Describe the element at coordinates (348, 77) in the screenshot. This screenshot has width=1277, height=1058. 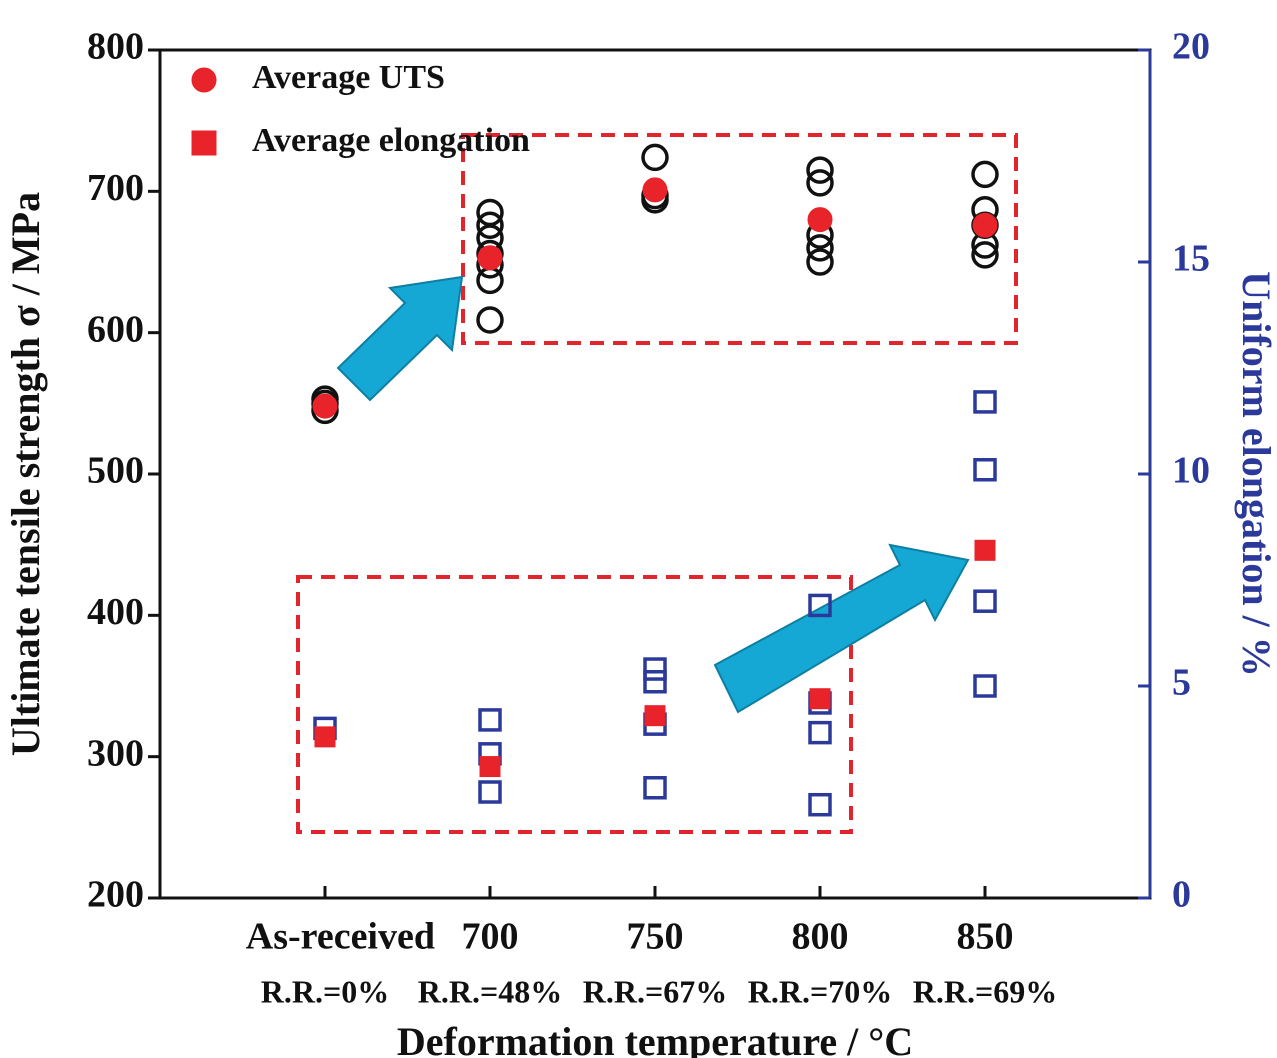
I see `legend-label: Average UTS` at that location.